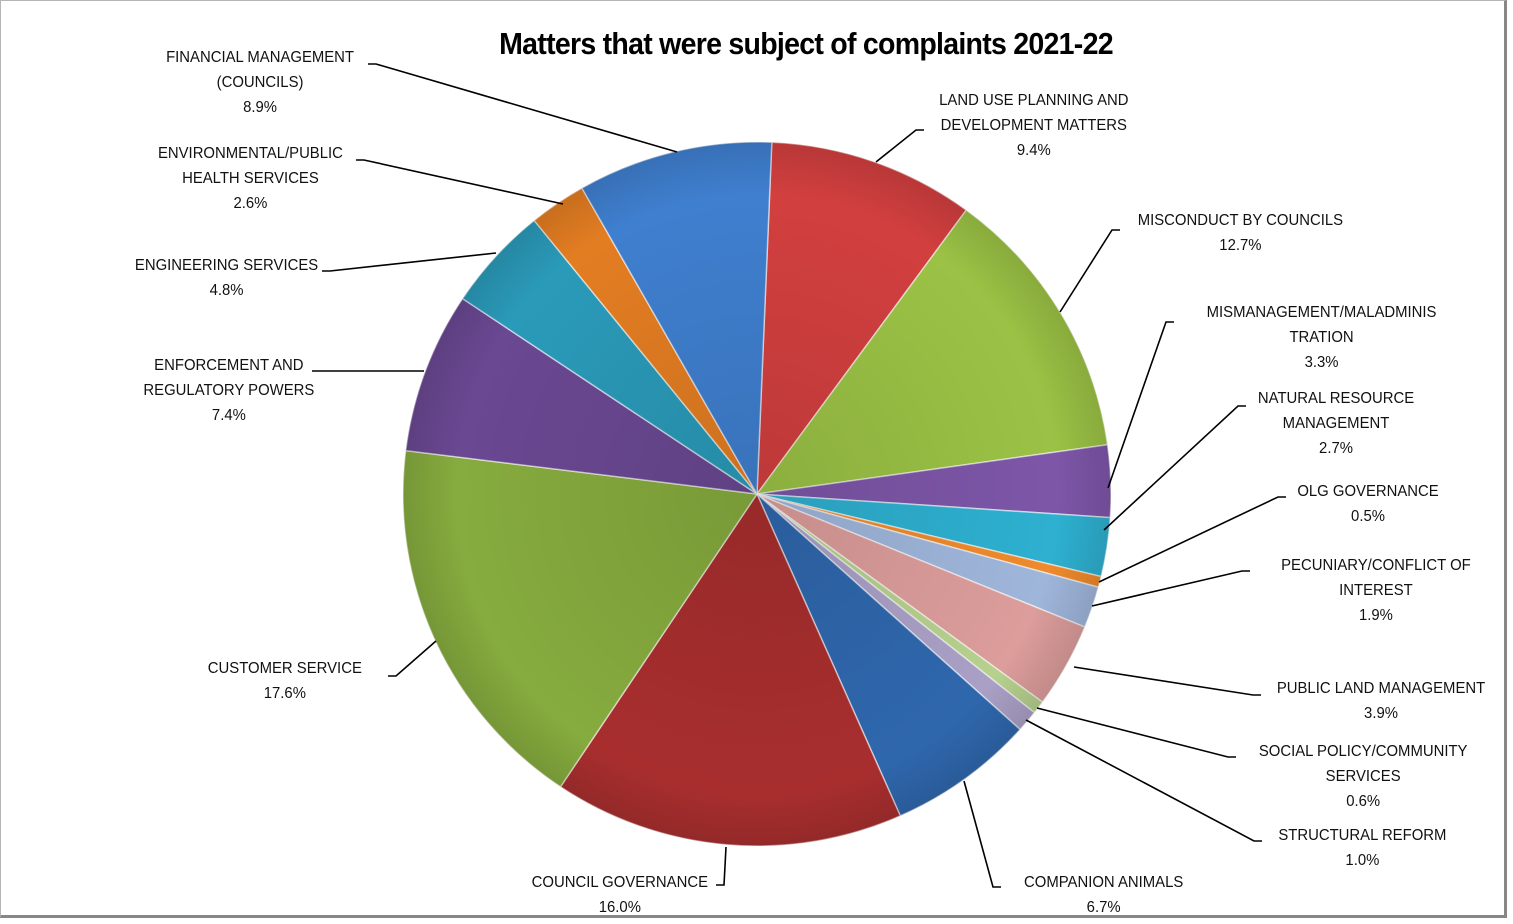  What do you see at coordinates (1363, 751) in the screenshot?
I see `data-label-category: SOCIAL POLICY/COMMUNITY` at bounding box center [1363, 751].